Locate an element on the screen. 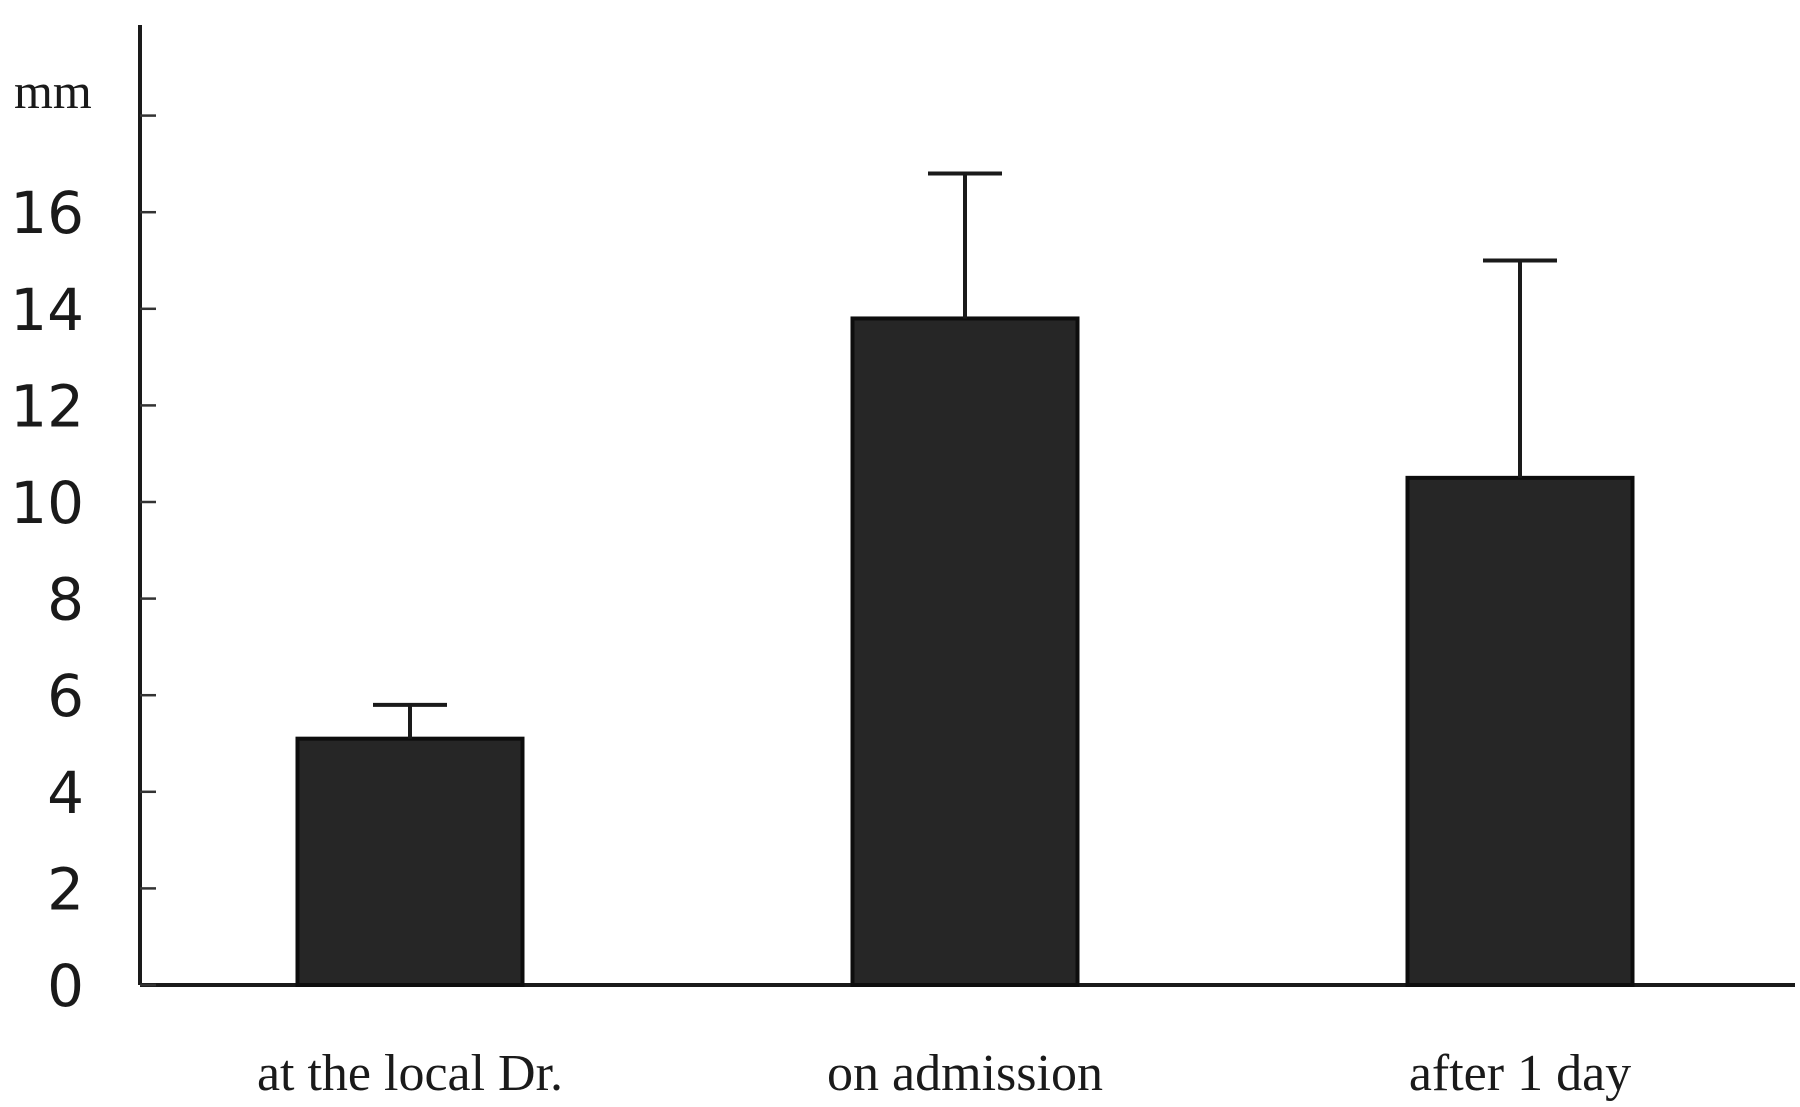  y-tick-label: 0 is located at coordinates (65, 986).